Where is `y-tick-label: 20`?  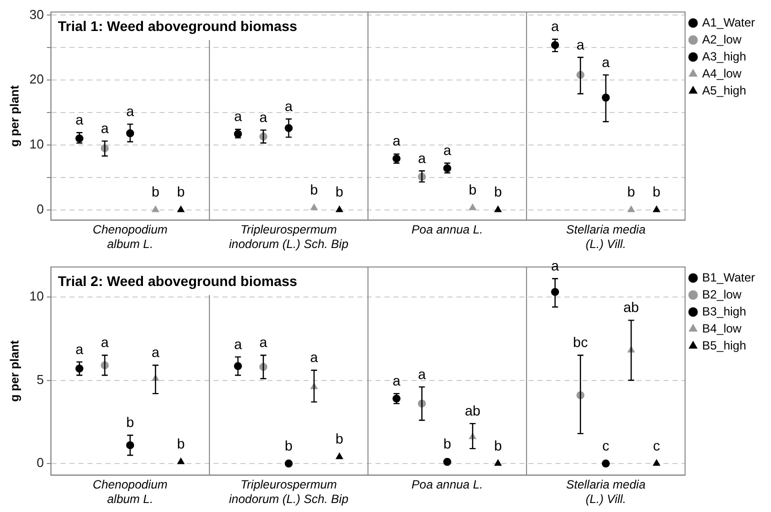
y-tick-label: 20 is located at coordinates (36, 79).